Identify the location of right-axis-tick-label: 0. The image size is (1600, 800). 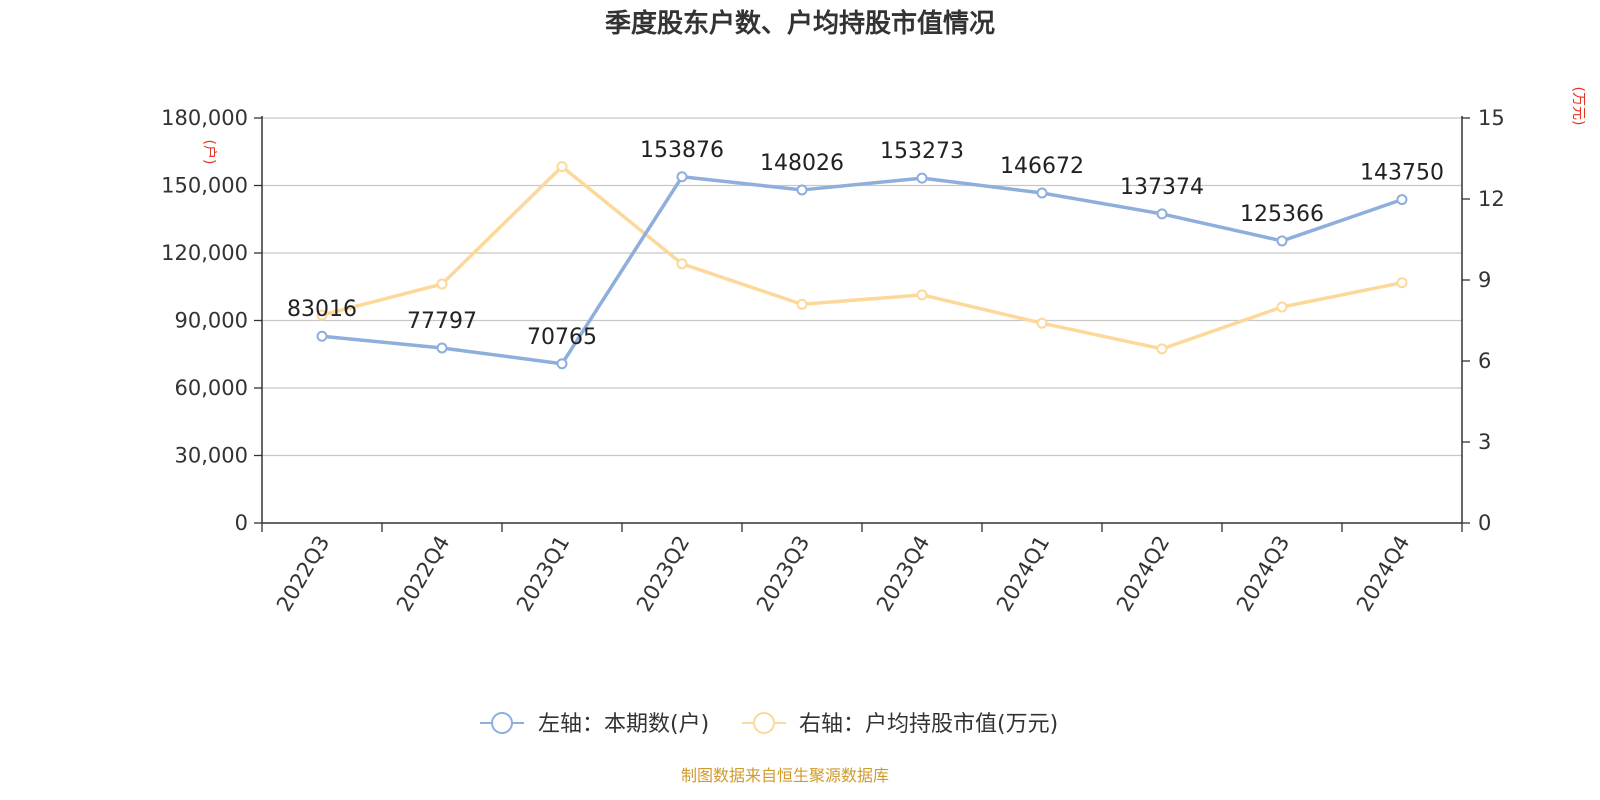
(1484, 523).